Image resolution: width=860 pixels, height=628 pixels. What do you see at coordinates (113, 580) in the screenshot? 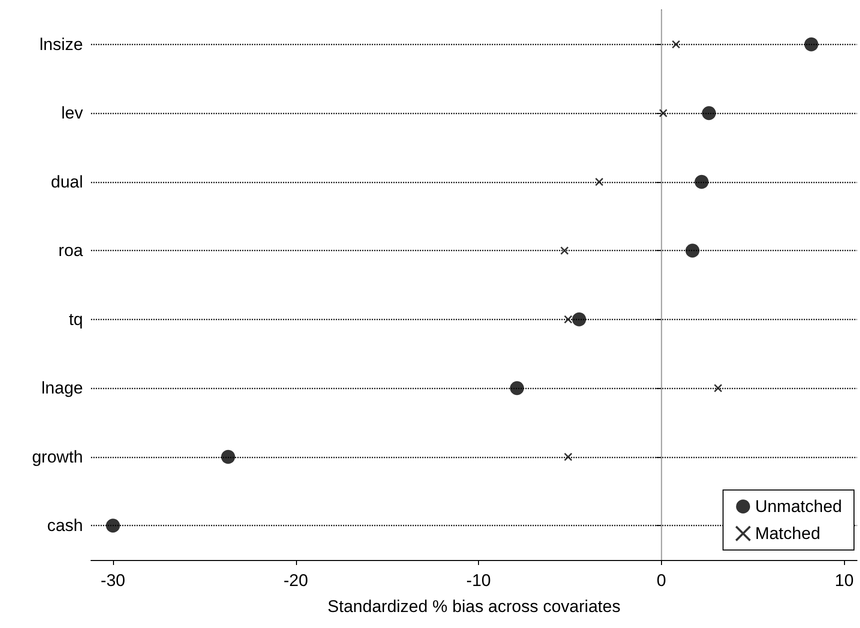
I see `x-tick-label: -30` at bounding box center [113, 580].